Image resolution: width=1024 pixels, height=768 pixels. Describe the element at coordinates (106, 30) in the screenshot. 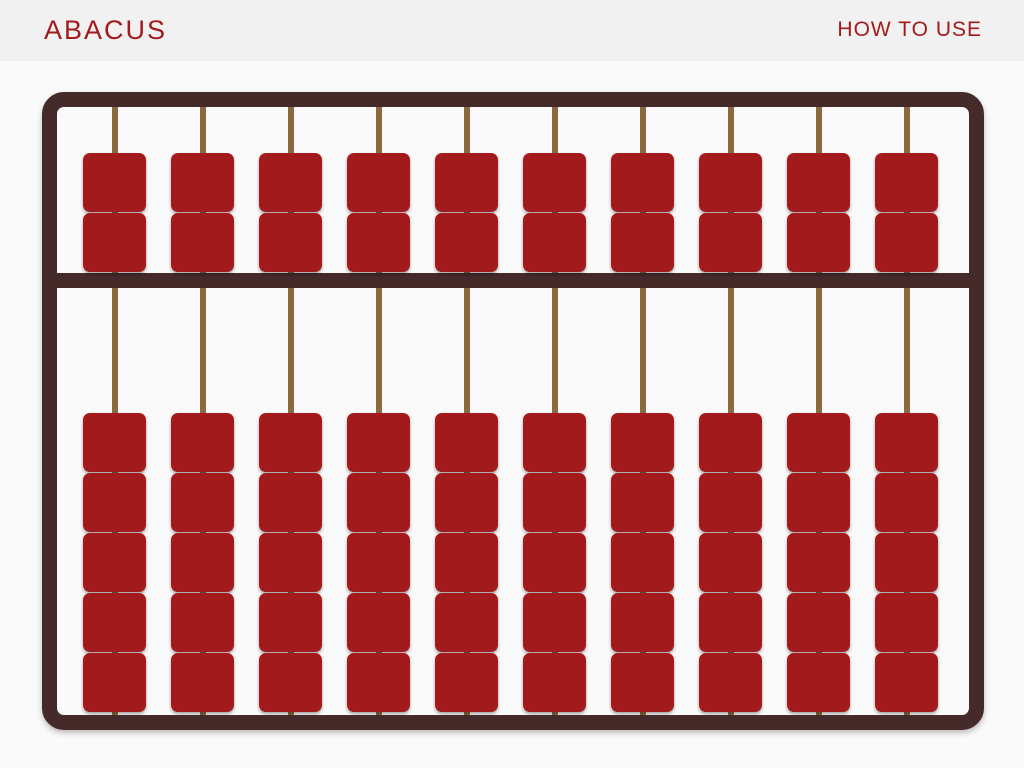

I see `app-title: ABACUS` at that location.